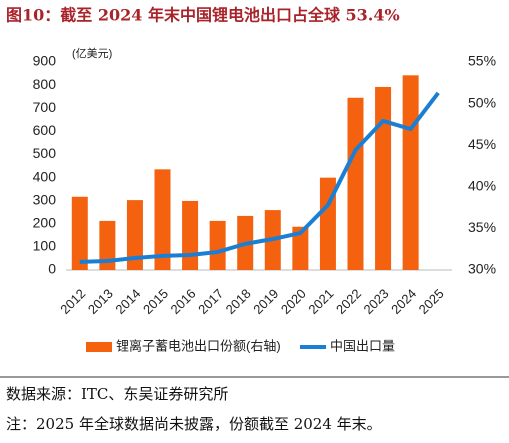  Describe the element at coordinates (45, 176) in the screenshot. I see `y-tick-label: 400` at that location.